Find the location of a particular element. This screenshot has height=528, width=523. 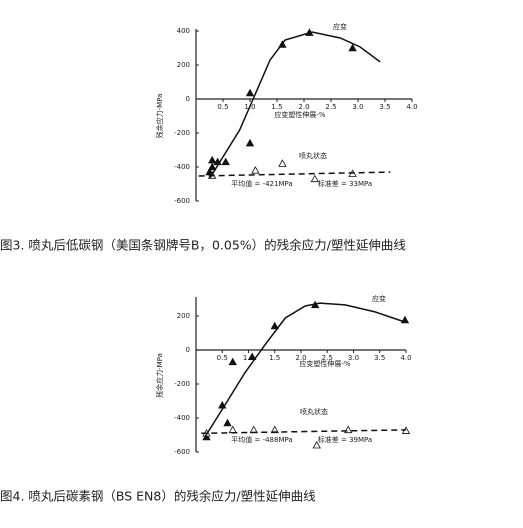

caption: 图4. 喷丸后碳素钢（BS EN8）的残余应力/塑性延伸曲线 is located at coordinates (158, 496).